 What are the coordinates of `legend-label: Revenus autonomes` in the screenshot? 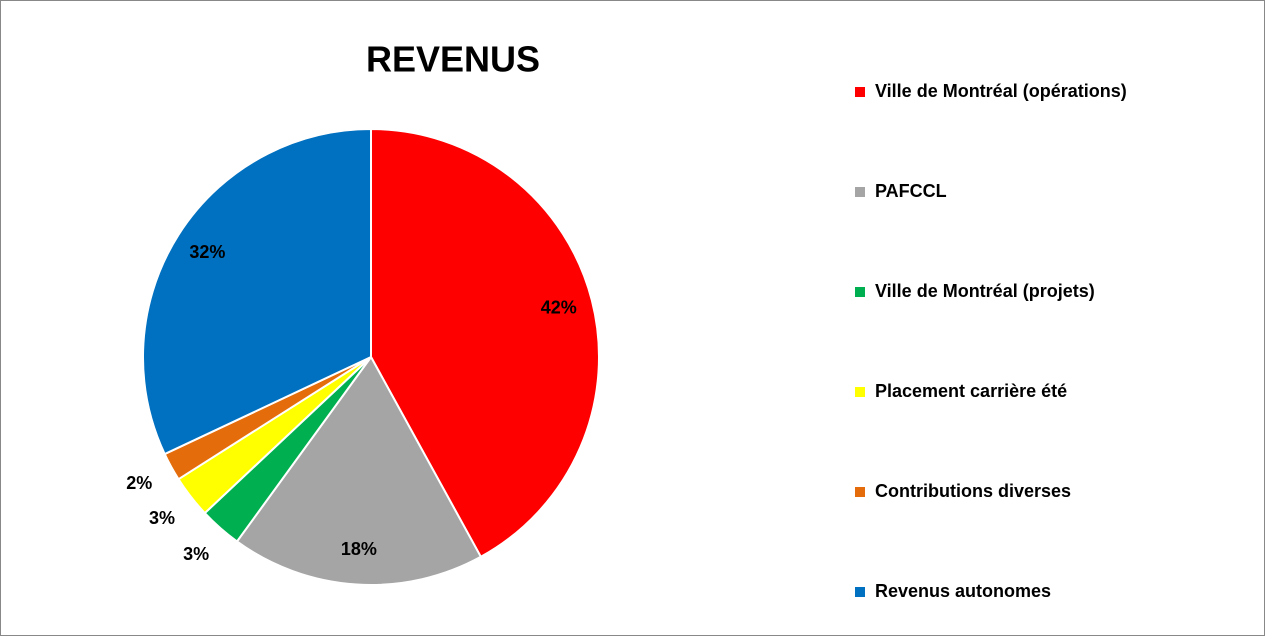 It's located at (963, 591).